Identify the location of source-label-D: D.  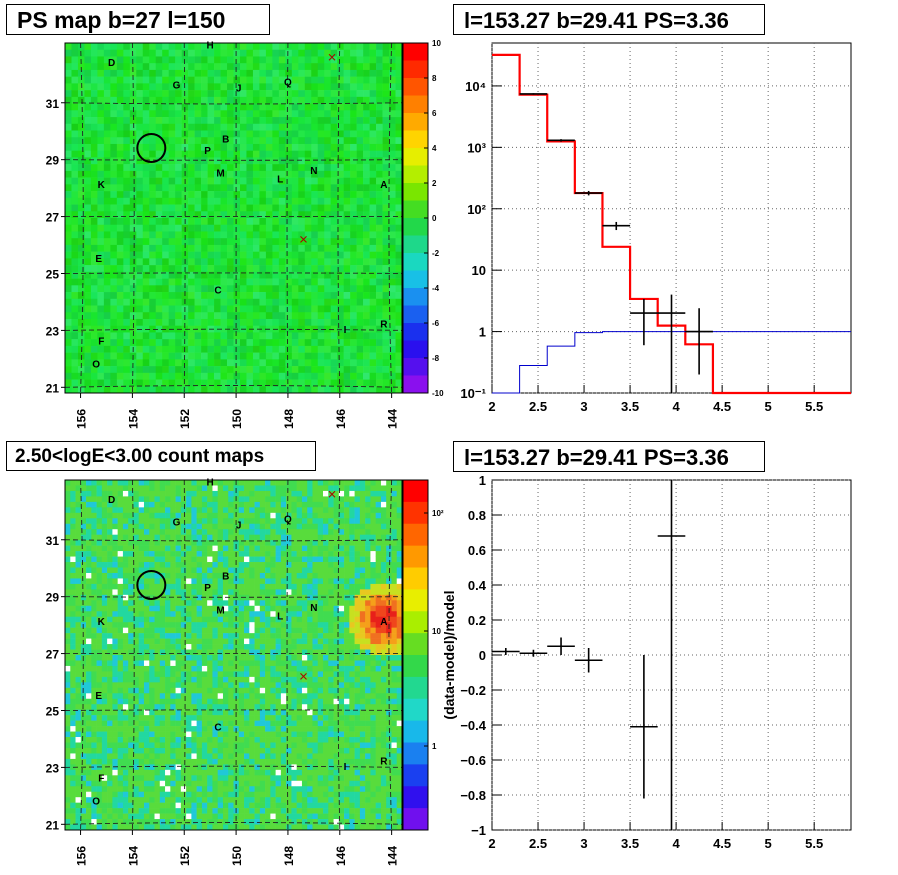
(111, 63).